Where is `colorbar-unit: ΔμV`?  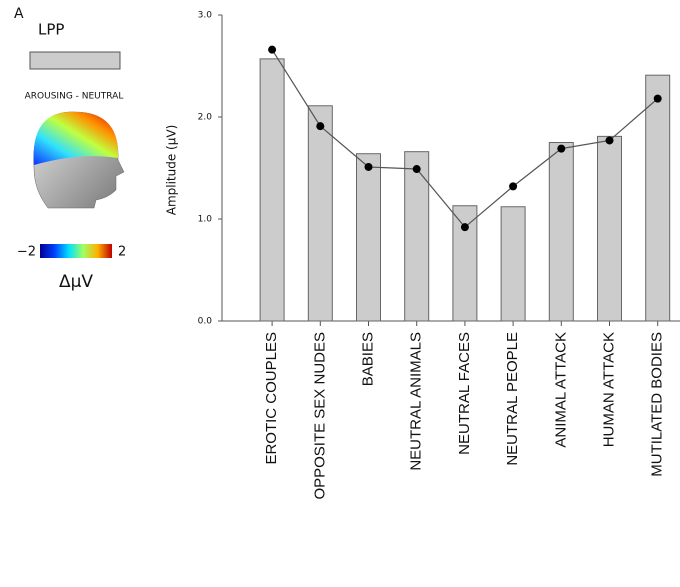
colorbar-unit: ΔμV is located at coordinates (76, 282).